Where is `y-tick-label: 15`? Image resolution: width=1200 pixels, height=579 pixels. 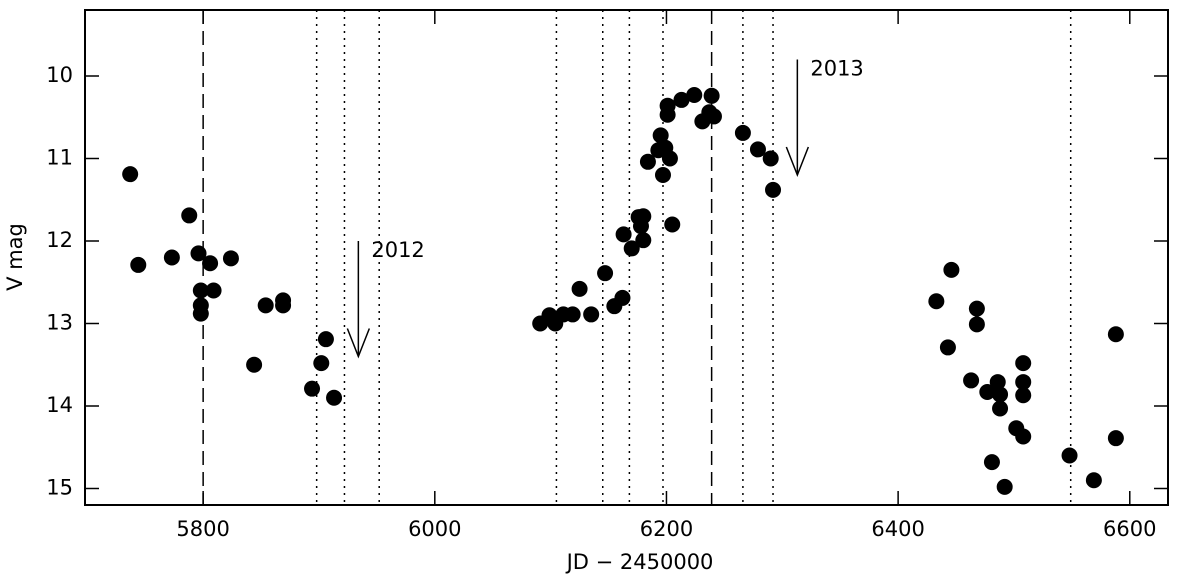 y-tick-label: 15 is located at coordinates (59, 488).